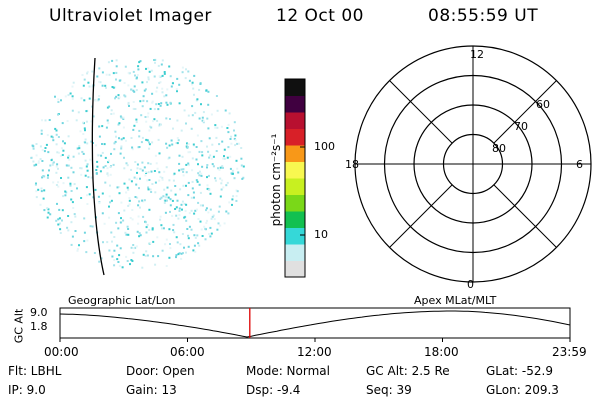 This screenshot has height=400, width=600. I want to click on gain-info: Gain: 13, so click(151, 390).